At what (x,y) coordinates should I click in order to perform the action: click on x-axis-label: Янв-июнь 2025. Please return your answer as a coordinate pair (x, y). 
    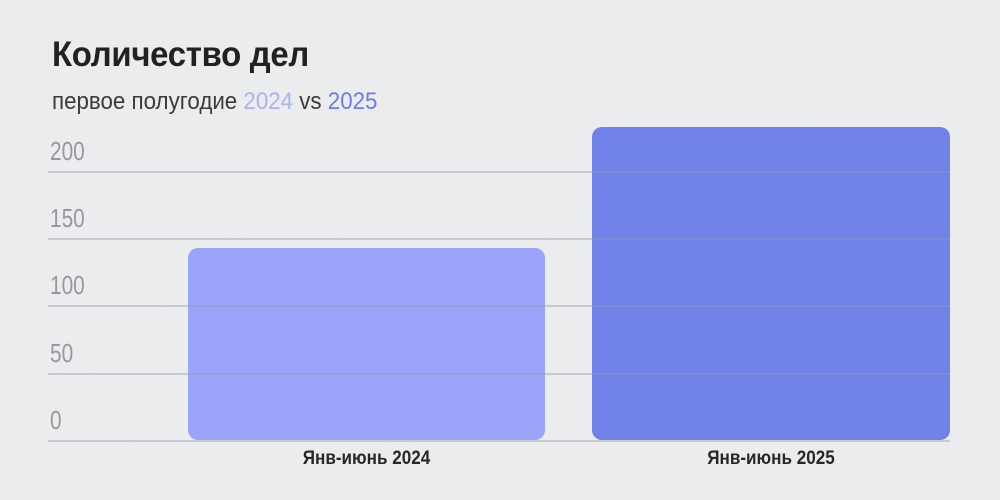
    Looking at the image, I should click on (771, 458).